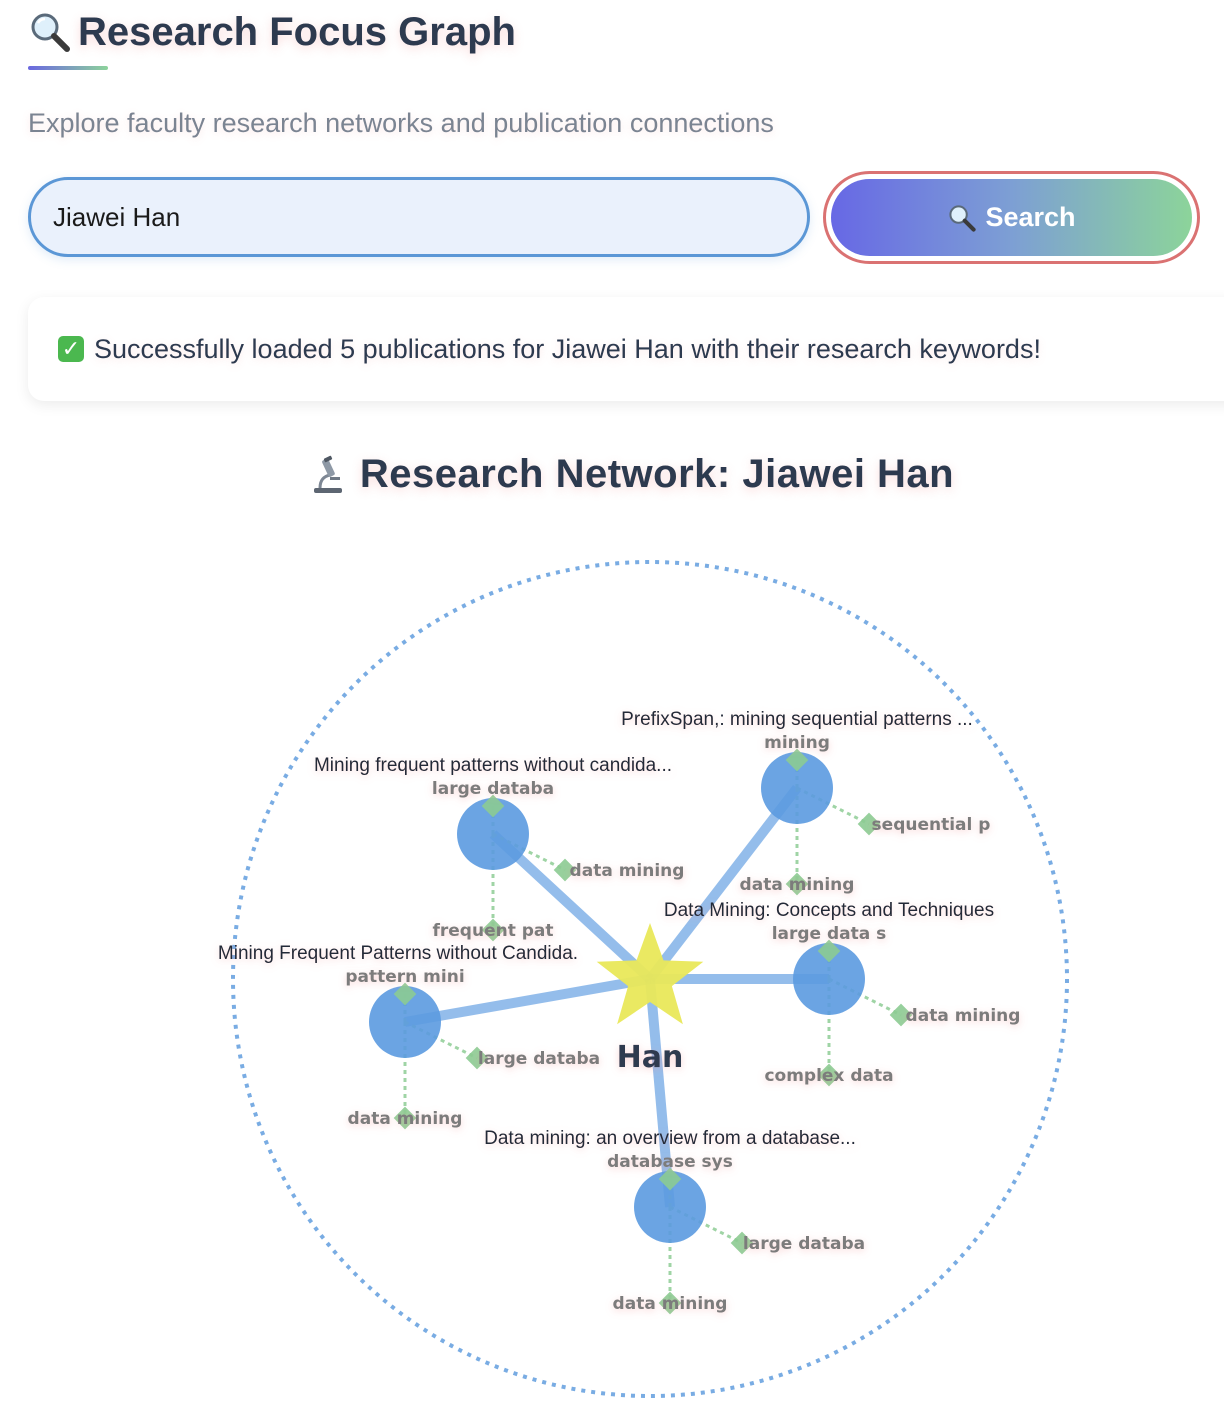  I want to click on publication-title: Data Mining: Concepts and Techniques, so click(829, 910).